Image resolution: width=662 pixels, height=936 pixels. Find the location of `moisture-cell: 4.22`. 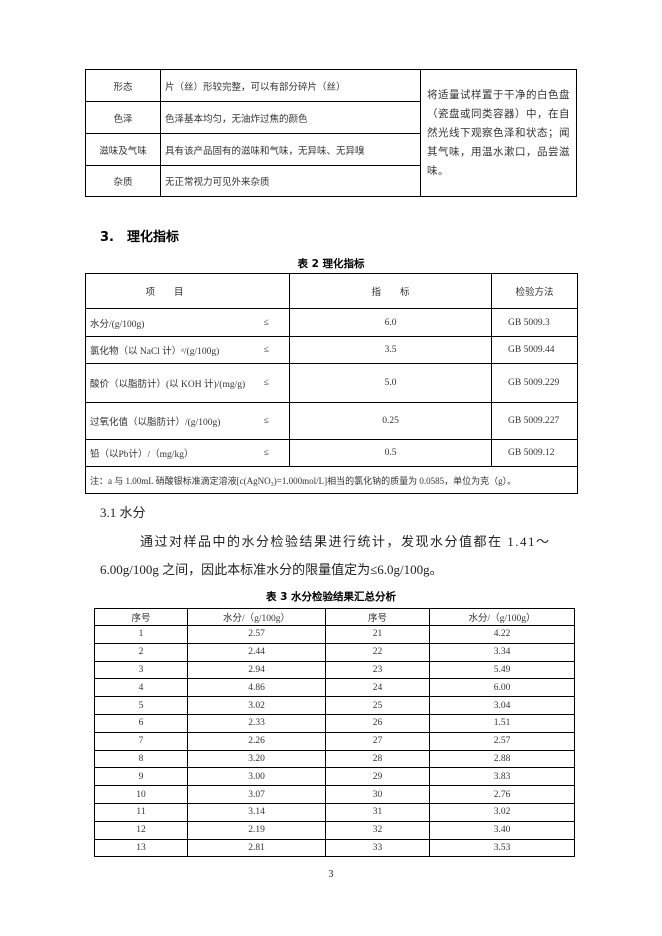

moisture-cell: 4.22 is located at coordinates (502, 634).